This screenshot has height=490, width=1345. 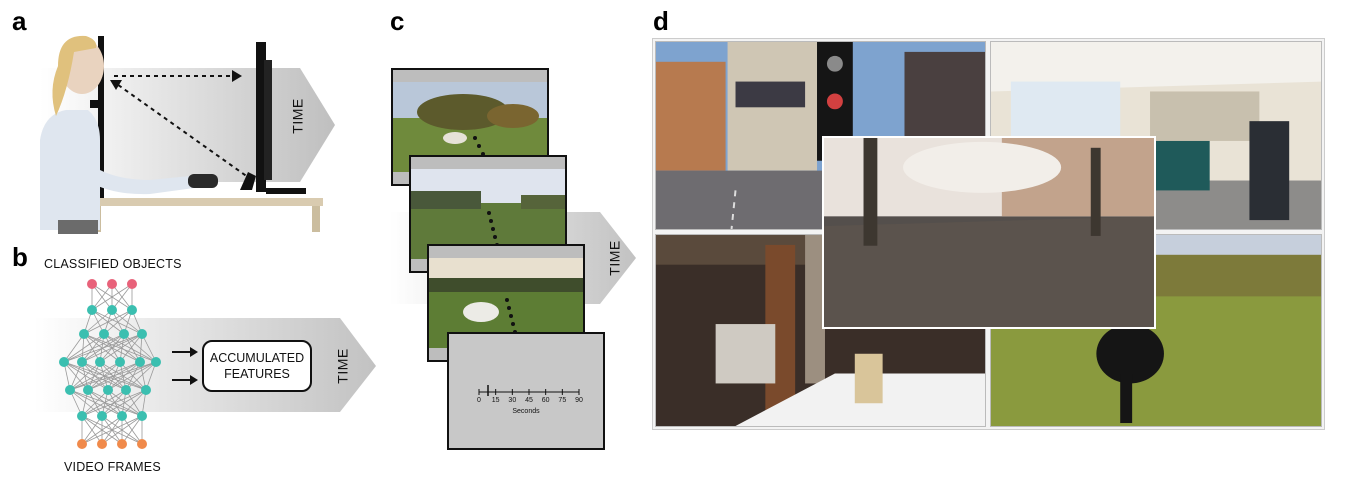 I want to click on panel-label-b: b, so click(x=20, y=257).